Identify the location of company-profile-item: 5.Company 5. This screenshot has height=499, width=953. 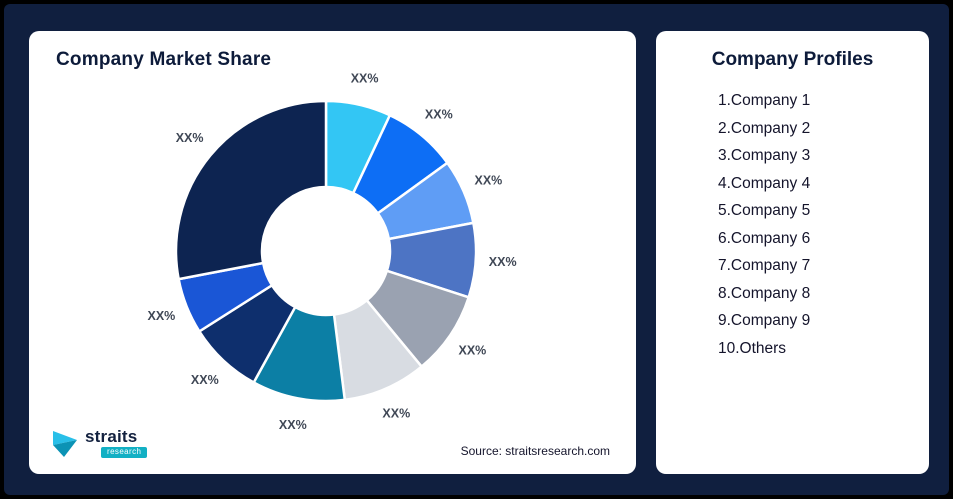
(764, 210).